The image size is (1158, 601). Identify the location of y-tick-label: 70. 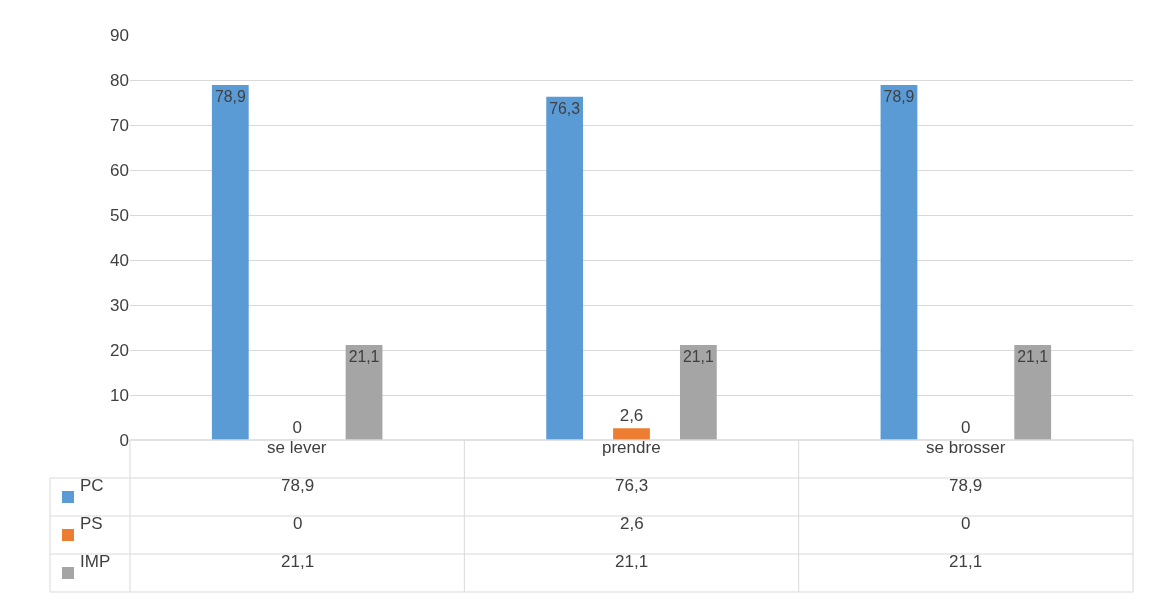
(119, 125).